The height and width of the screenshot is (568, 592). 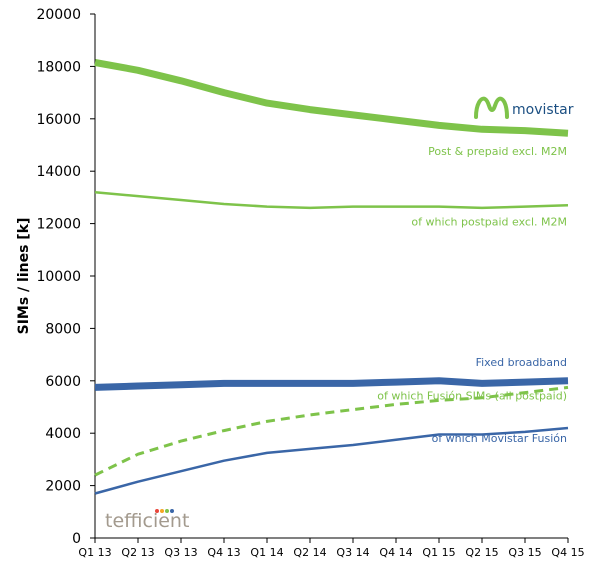 I want to click on series-label-1: Post & prepaid excl. M2M, so click(x=497, y=151).